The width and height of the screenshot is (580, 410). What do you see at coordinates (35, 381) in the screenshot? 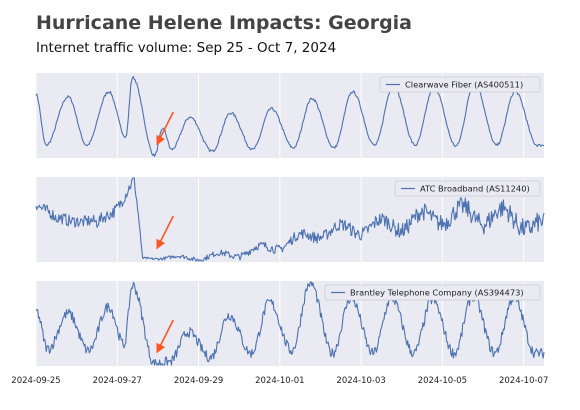
I see `x-tick-label: 2024-09-25` at bounding box center [35, 381].